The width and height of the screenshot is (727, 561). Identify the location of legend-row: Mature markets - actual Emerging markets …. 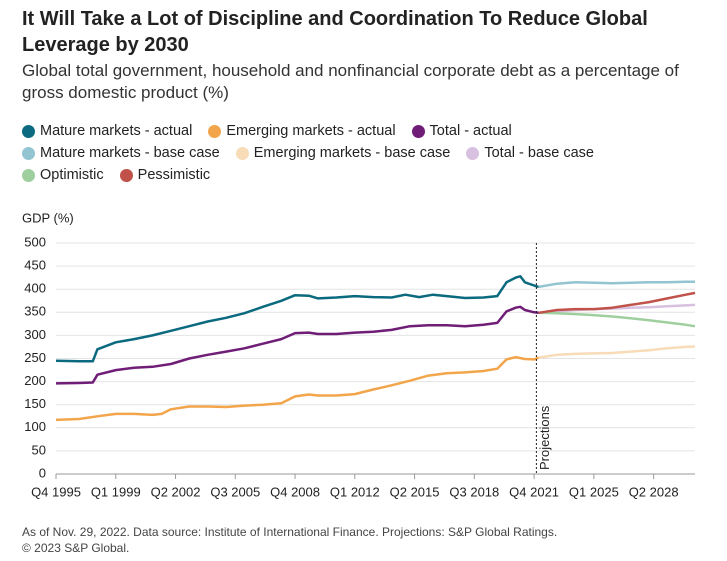
(372, 131).